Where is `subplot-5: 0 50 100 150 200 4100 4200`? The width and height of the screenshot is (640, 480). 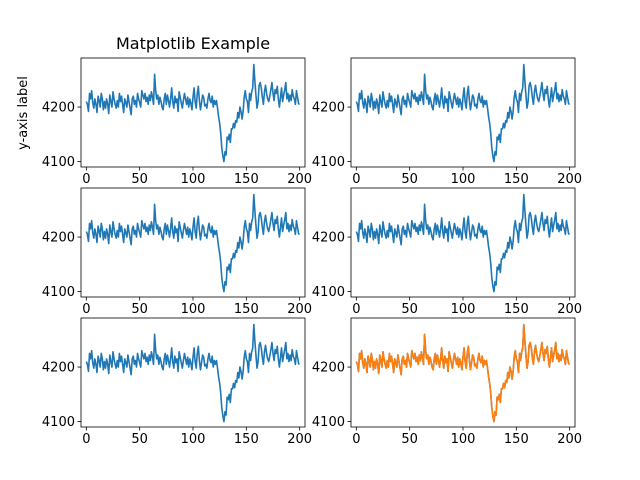
subplot-5: 0 50 100 150 200 4100 4200 is located at coordinates (177, 382).